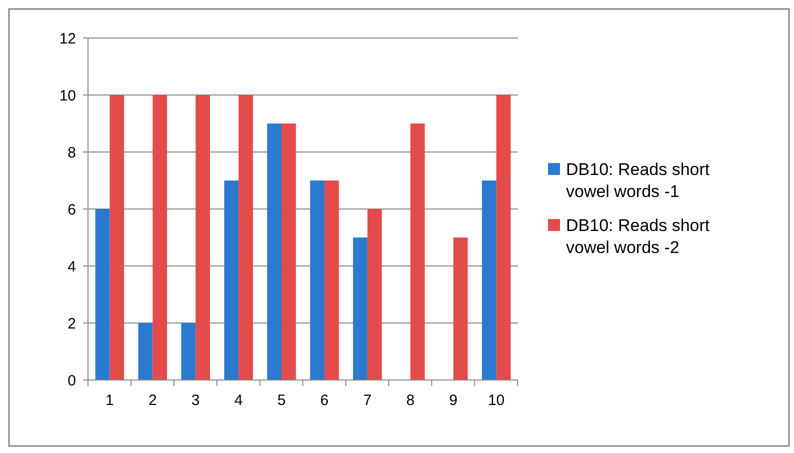 This screenshot has height=453, width=794. Describe the element at coordinates (453, 400) in the screenshot. I see `x-tick-label: 9` at that location.